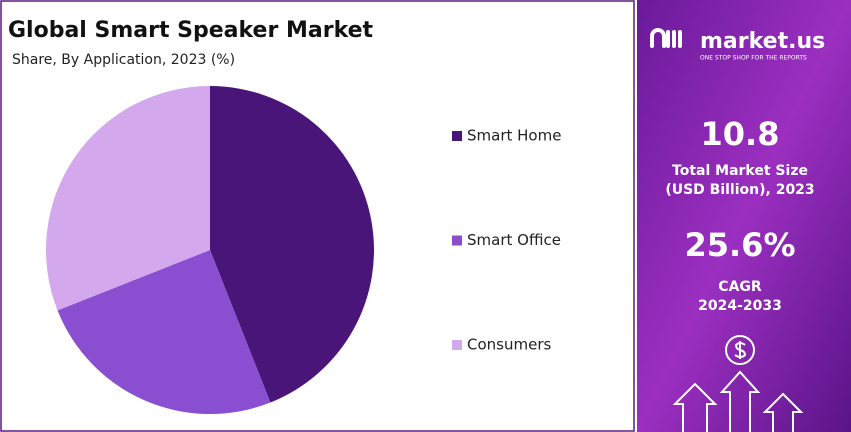  I want to click on decoration, so click(738, 383).